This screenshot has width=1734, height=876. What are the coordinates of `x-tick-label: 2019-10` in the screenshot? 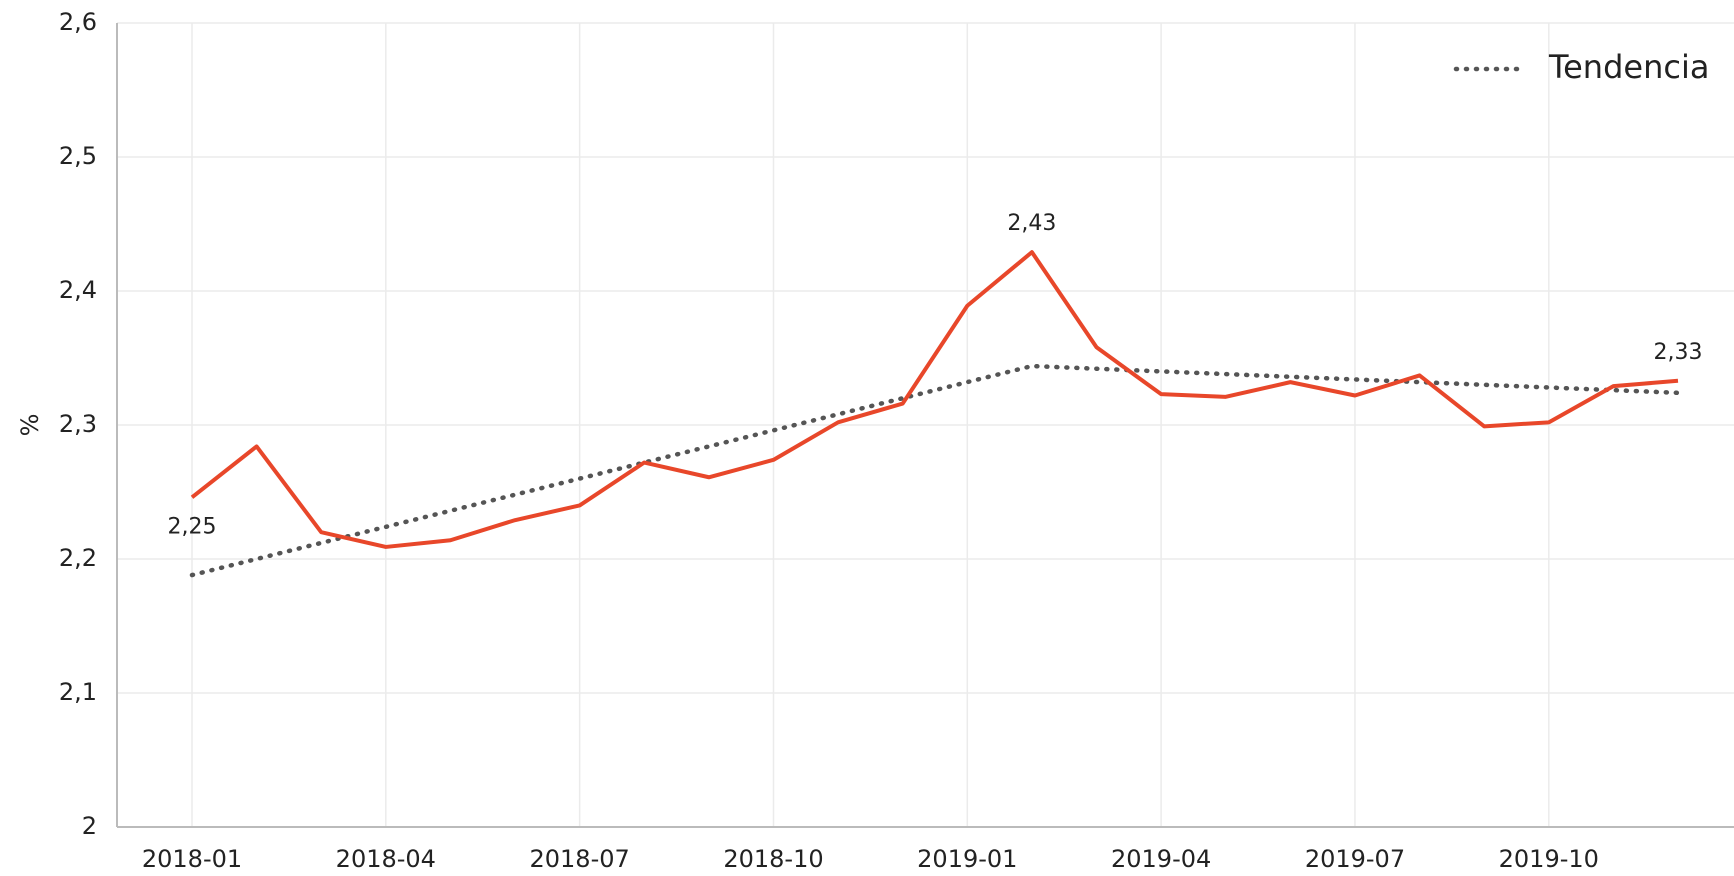 It's located at (1549, 859).